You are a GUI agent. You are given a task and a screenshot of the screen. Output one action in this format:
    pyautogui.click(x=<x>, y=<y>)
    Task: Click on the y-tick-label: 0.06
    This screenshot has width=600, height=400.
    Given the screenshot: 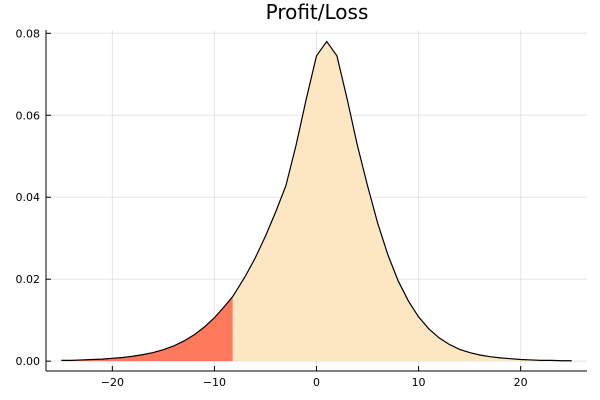 What is the action you would take?
    pyautogui.click(x=28, y=115)
    